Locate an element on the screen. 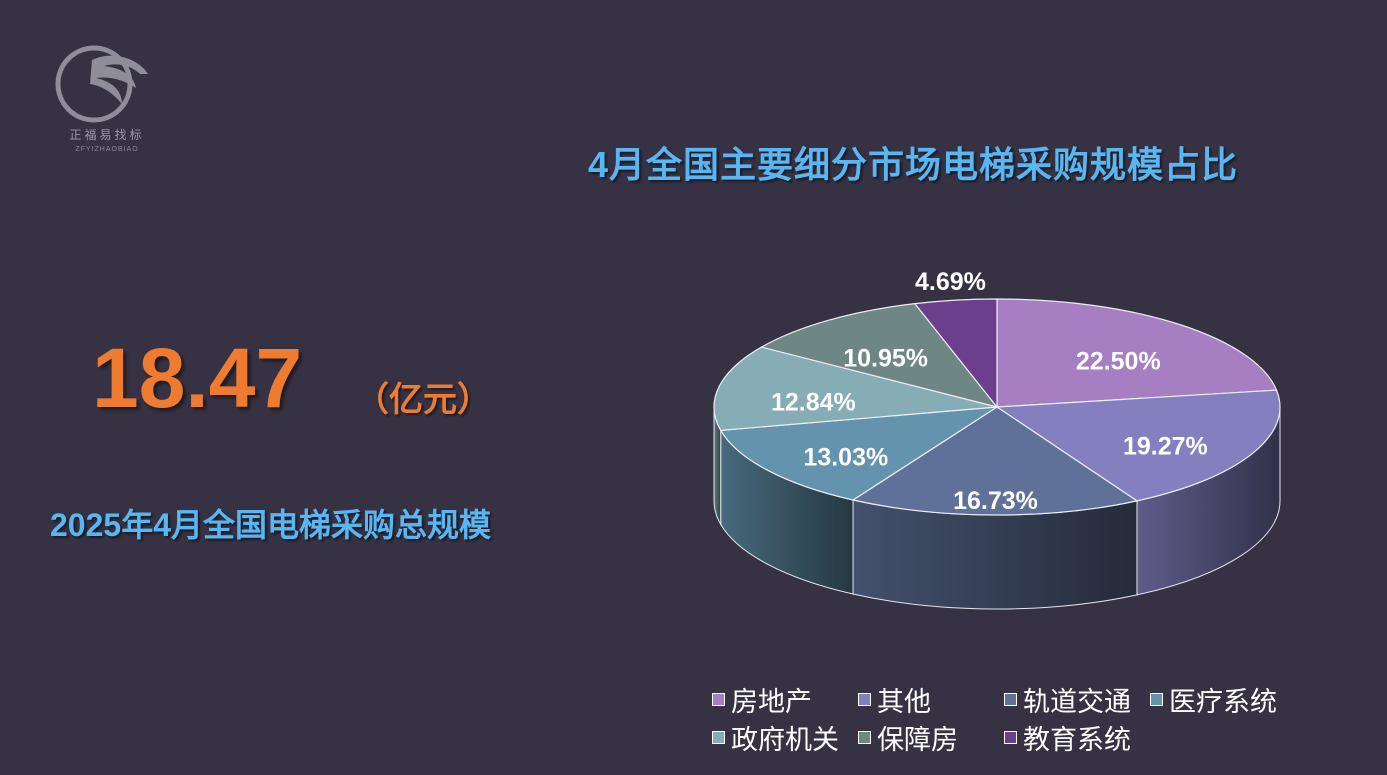 The image size is (1387, 775). pie-slice-医疗系统 is located at coordinates (858, 453).